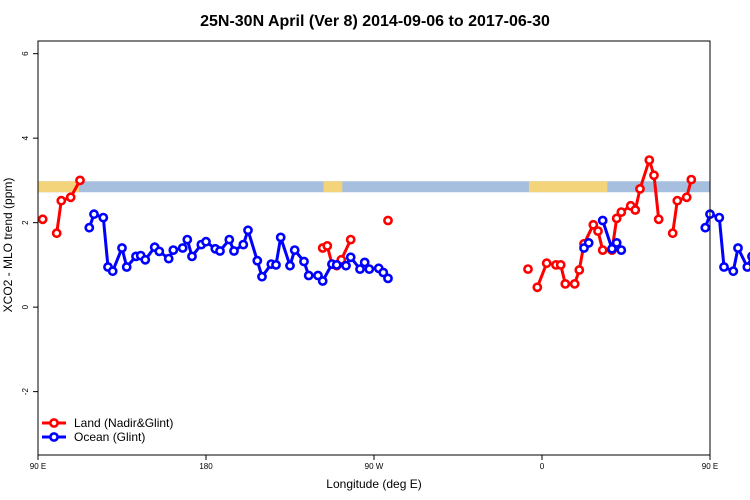 The height and width of the screenshot is (500, 750). Describe the element at coordinates (25, 137) in the screenshot. I see `y-tick-label: 4` at that location.